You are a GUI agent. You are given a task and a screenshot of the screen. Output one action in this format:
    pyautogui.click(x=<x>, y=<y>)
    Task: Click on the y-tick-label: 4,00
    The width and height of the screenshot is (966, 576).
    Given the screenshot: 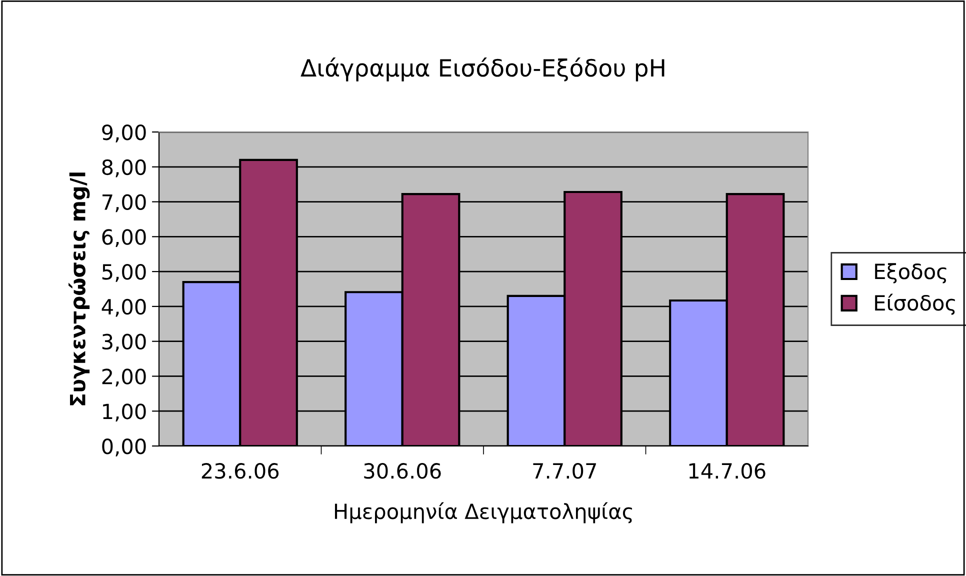 What is the action you would take?
    pyautogui.click(x=124, y=307)
    